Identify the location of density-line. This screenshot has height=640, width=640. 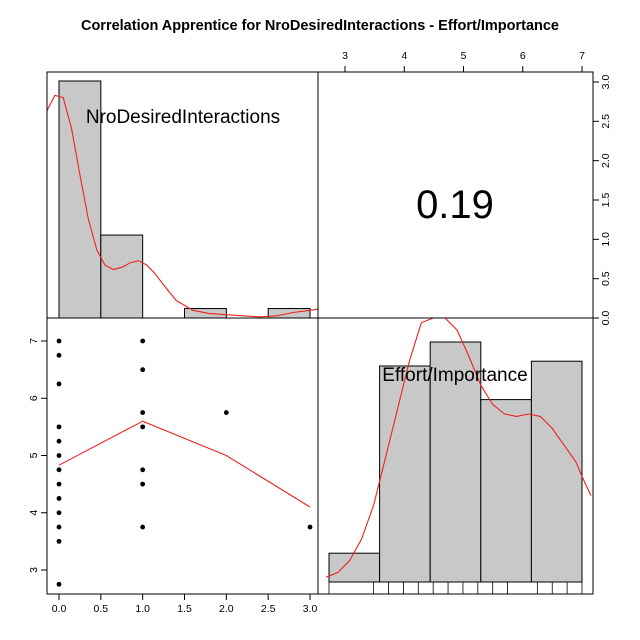
(182, 206).